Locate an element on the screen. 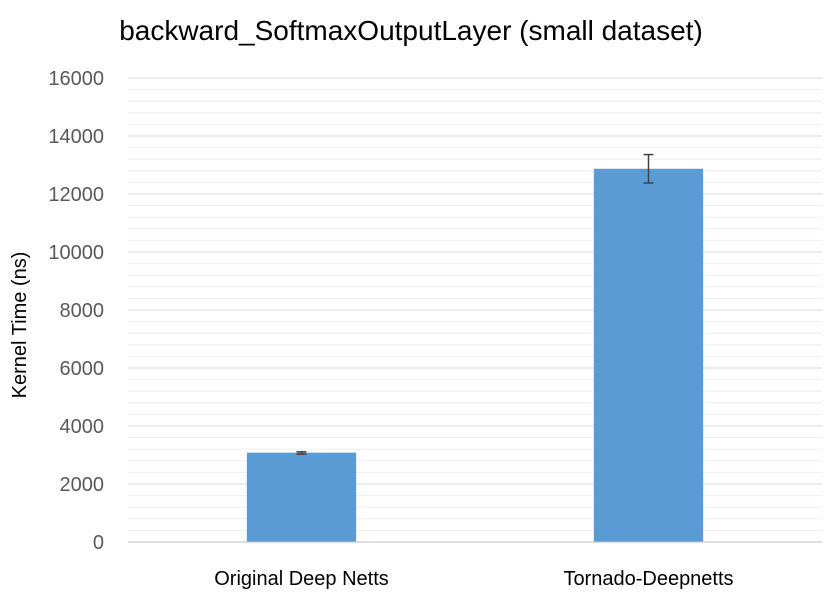 This screenshot has width=831, height=598. x-axis-category-labels: Original Deep Netts Tornado-Deepnetts is located at coordinates (473, 579).